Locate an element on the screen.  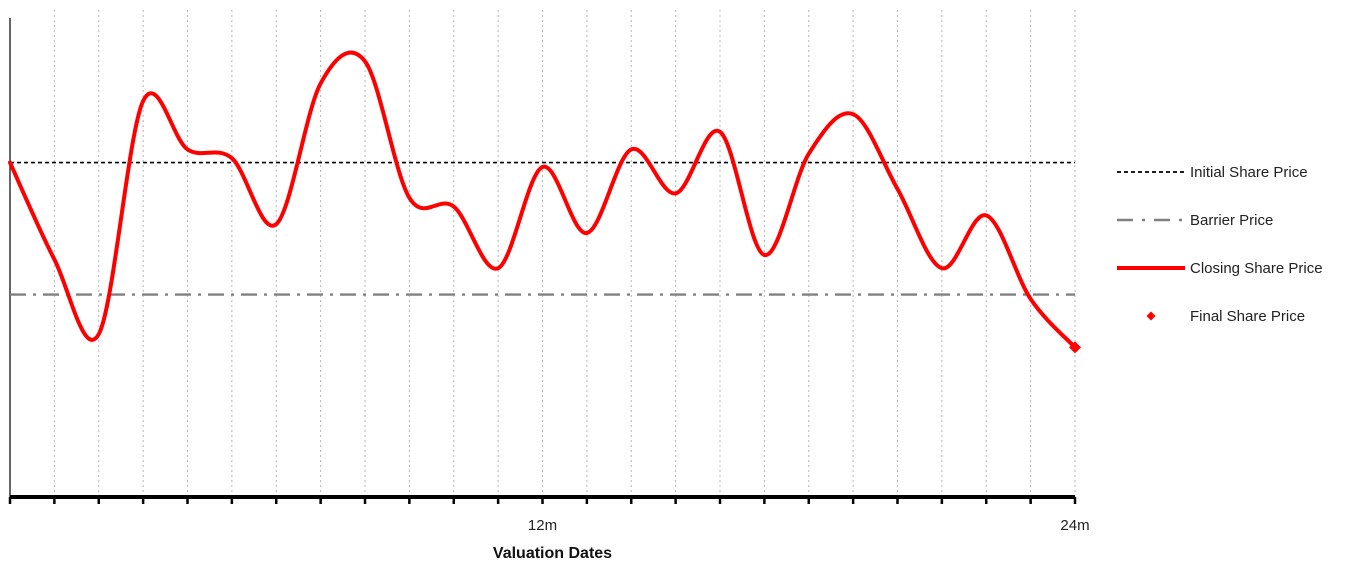
x-tick-labels: 12m 24m is located at coordinates (809, 525).